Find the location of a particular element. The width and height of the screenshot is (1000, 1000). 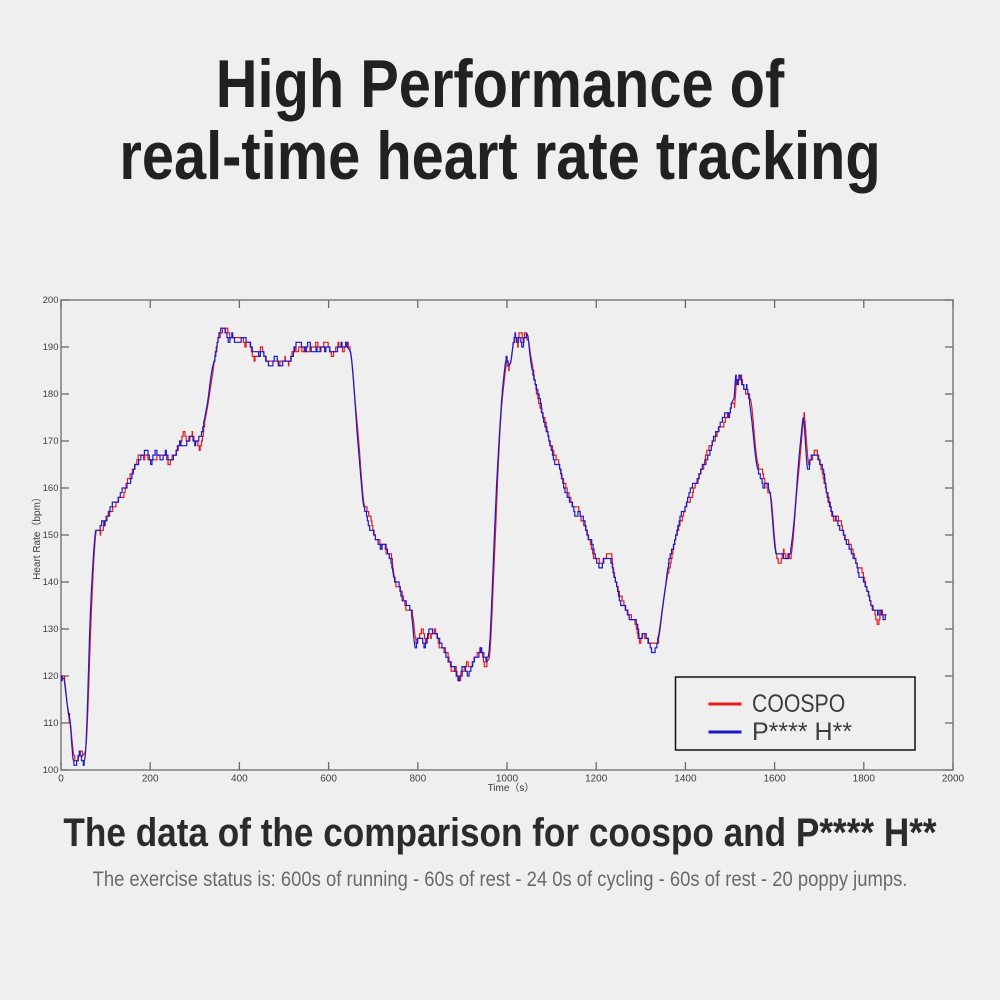

svg-text: 1200 is located at coordinates (596, 779).